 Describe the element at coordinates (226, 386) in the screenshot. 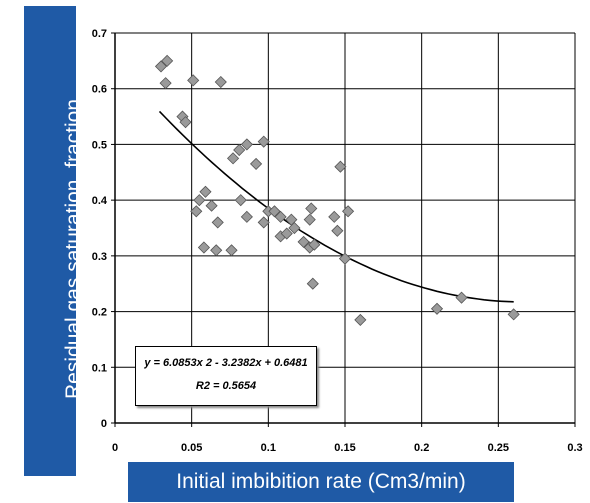

I see `r-squared-label: R2 = 0.5654` at that location.